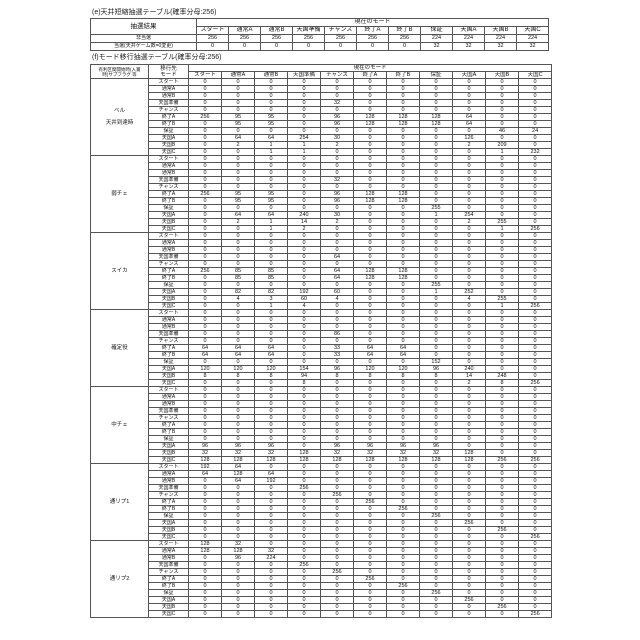 The width and height of the screenshot is (640, 640). Describe the element at coordinates (321, 348) in the screenshot. I see `table-row: 確定役 スタート 0 0 0 0 0 0 0 0 0 0 0` at that location.